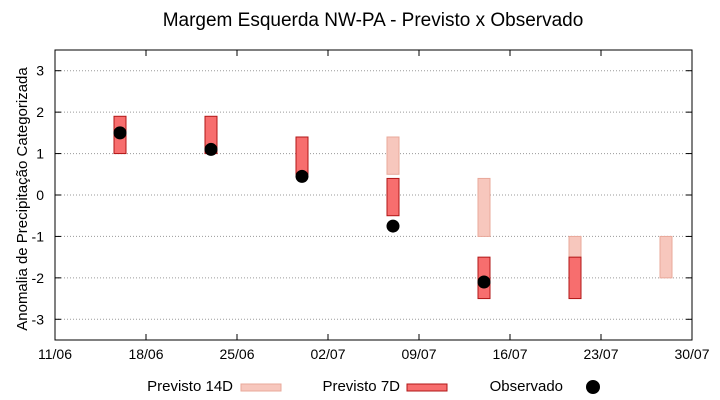 This screenshot has width=720, height=400. Describe the element at coordinates (38, 236) in the screenshot. I see `y-tick-label: -1` at that location.